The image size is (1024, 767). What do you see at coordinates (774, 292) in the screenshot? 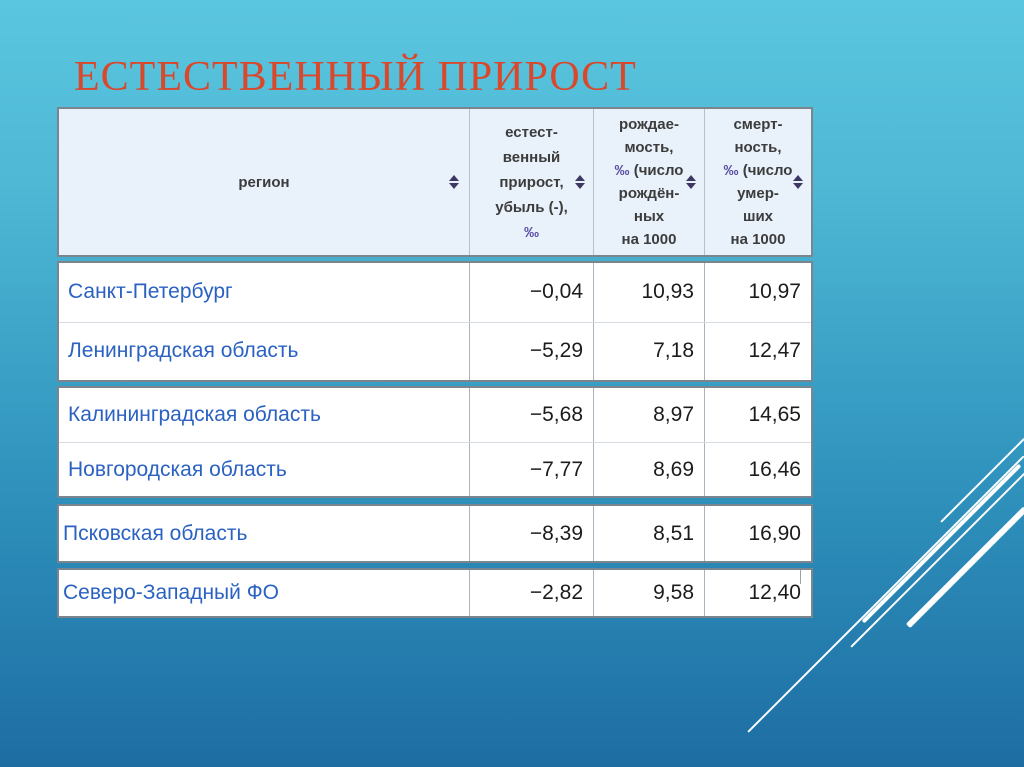
I see `value-cell: 10,97` at bounding box center [774, 292].